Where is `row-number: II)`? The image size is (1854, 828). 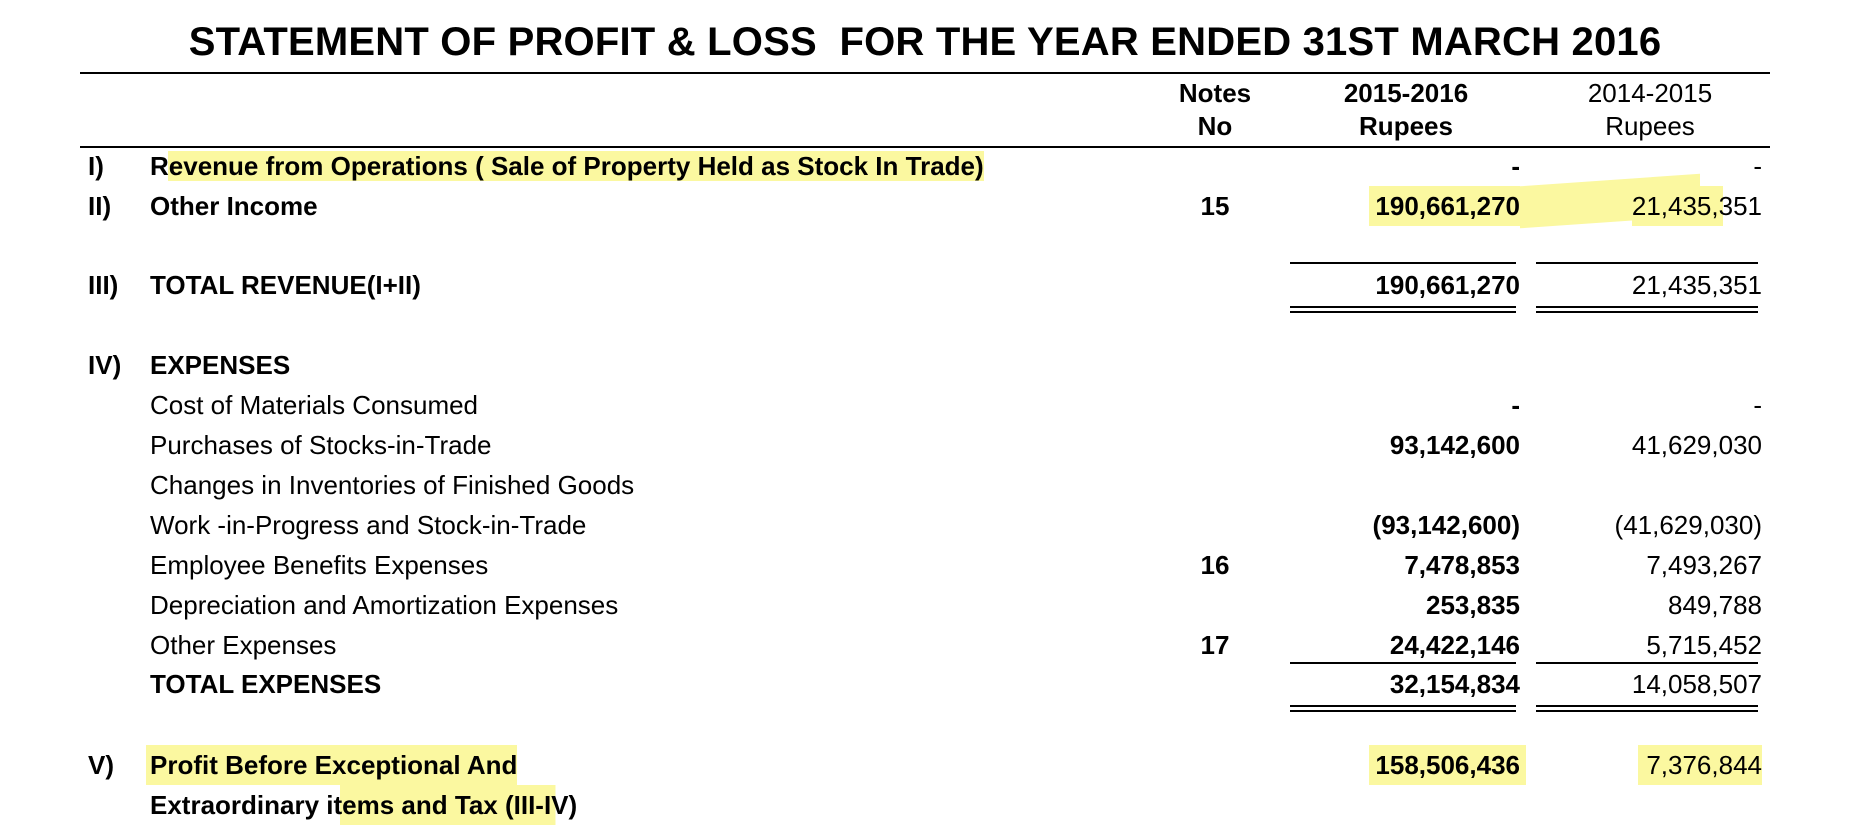 row-number: II) is located at coordinates (100, 206).